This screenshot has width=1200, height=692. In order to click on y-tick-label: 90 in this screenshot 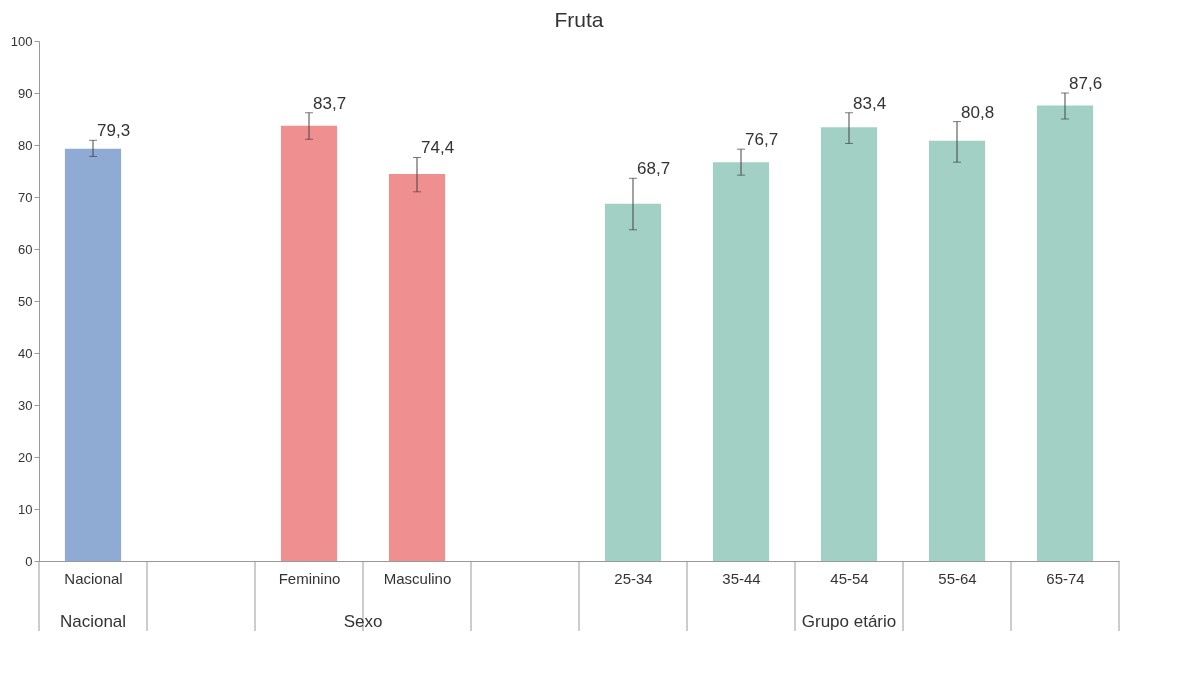, I will do `click(25, 93)`.